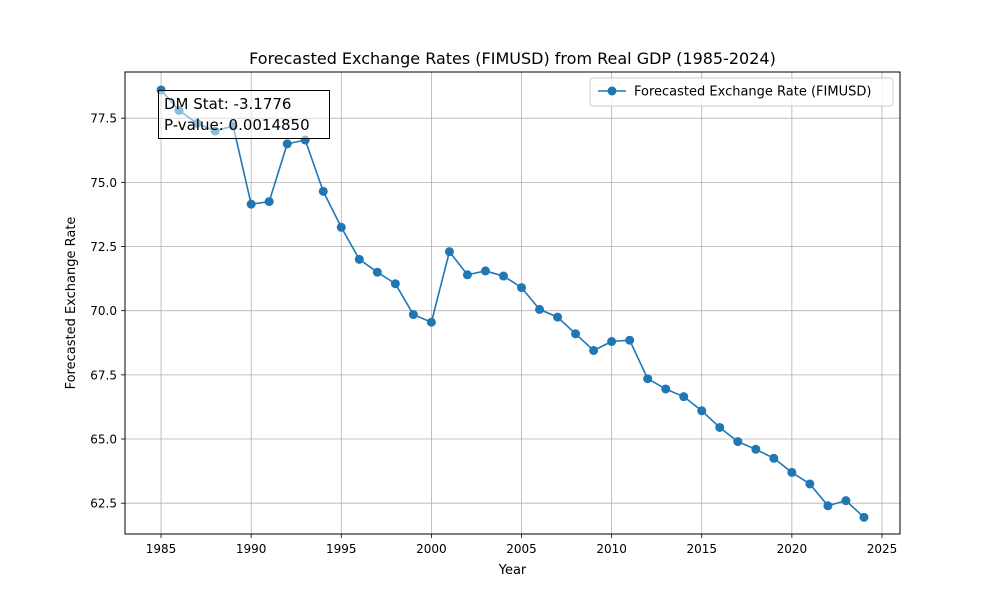  I want to click on x-tick-label: 1985, so click(161, 549).